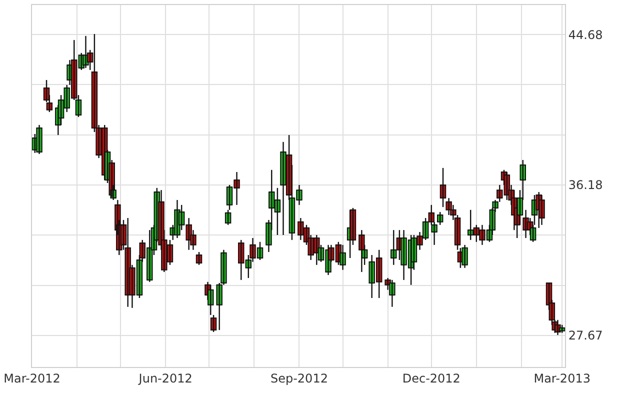 The image size is (620, 398). Describe the element at coordinates (585, 335) in the screenshot. I see `y-tick-label: 27.67` at that location.